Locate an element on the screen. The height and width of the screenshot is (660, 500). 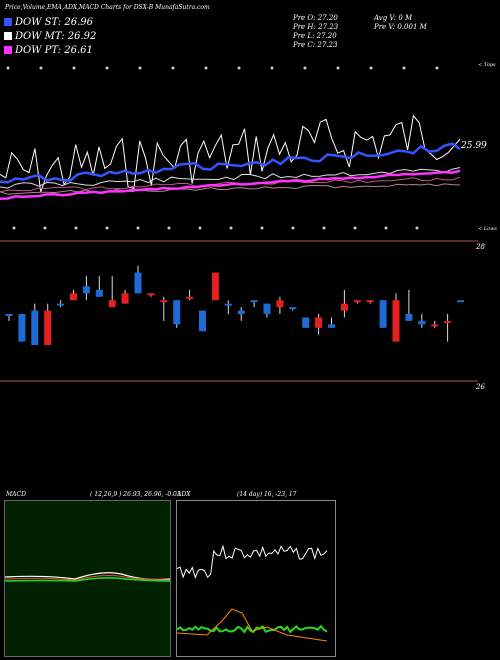
macd-params: ( 12,26,9 ) 26.93, 26.96, -0.03 is located at coordinates (135, 494).